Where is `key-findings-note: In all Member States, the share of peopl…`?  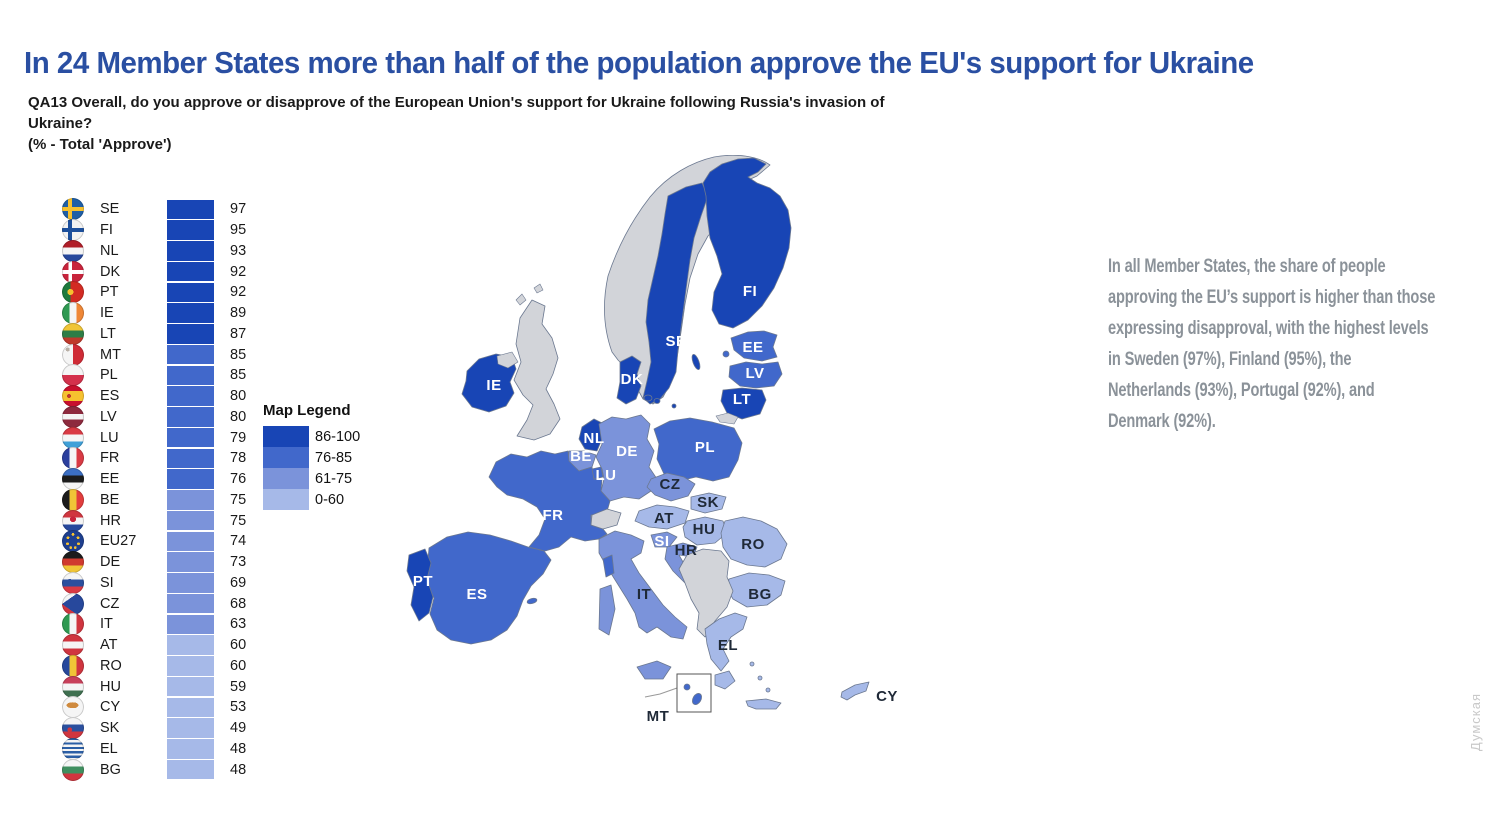
key-findings-note: In all Member States, the share of peopl… is located at coordinates (1272, 343).